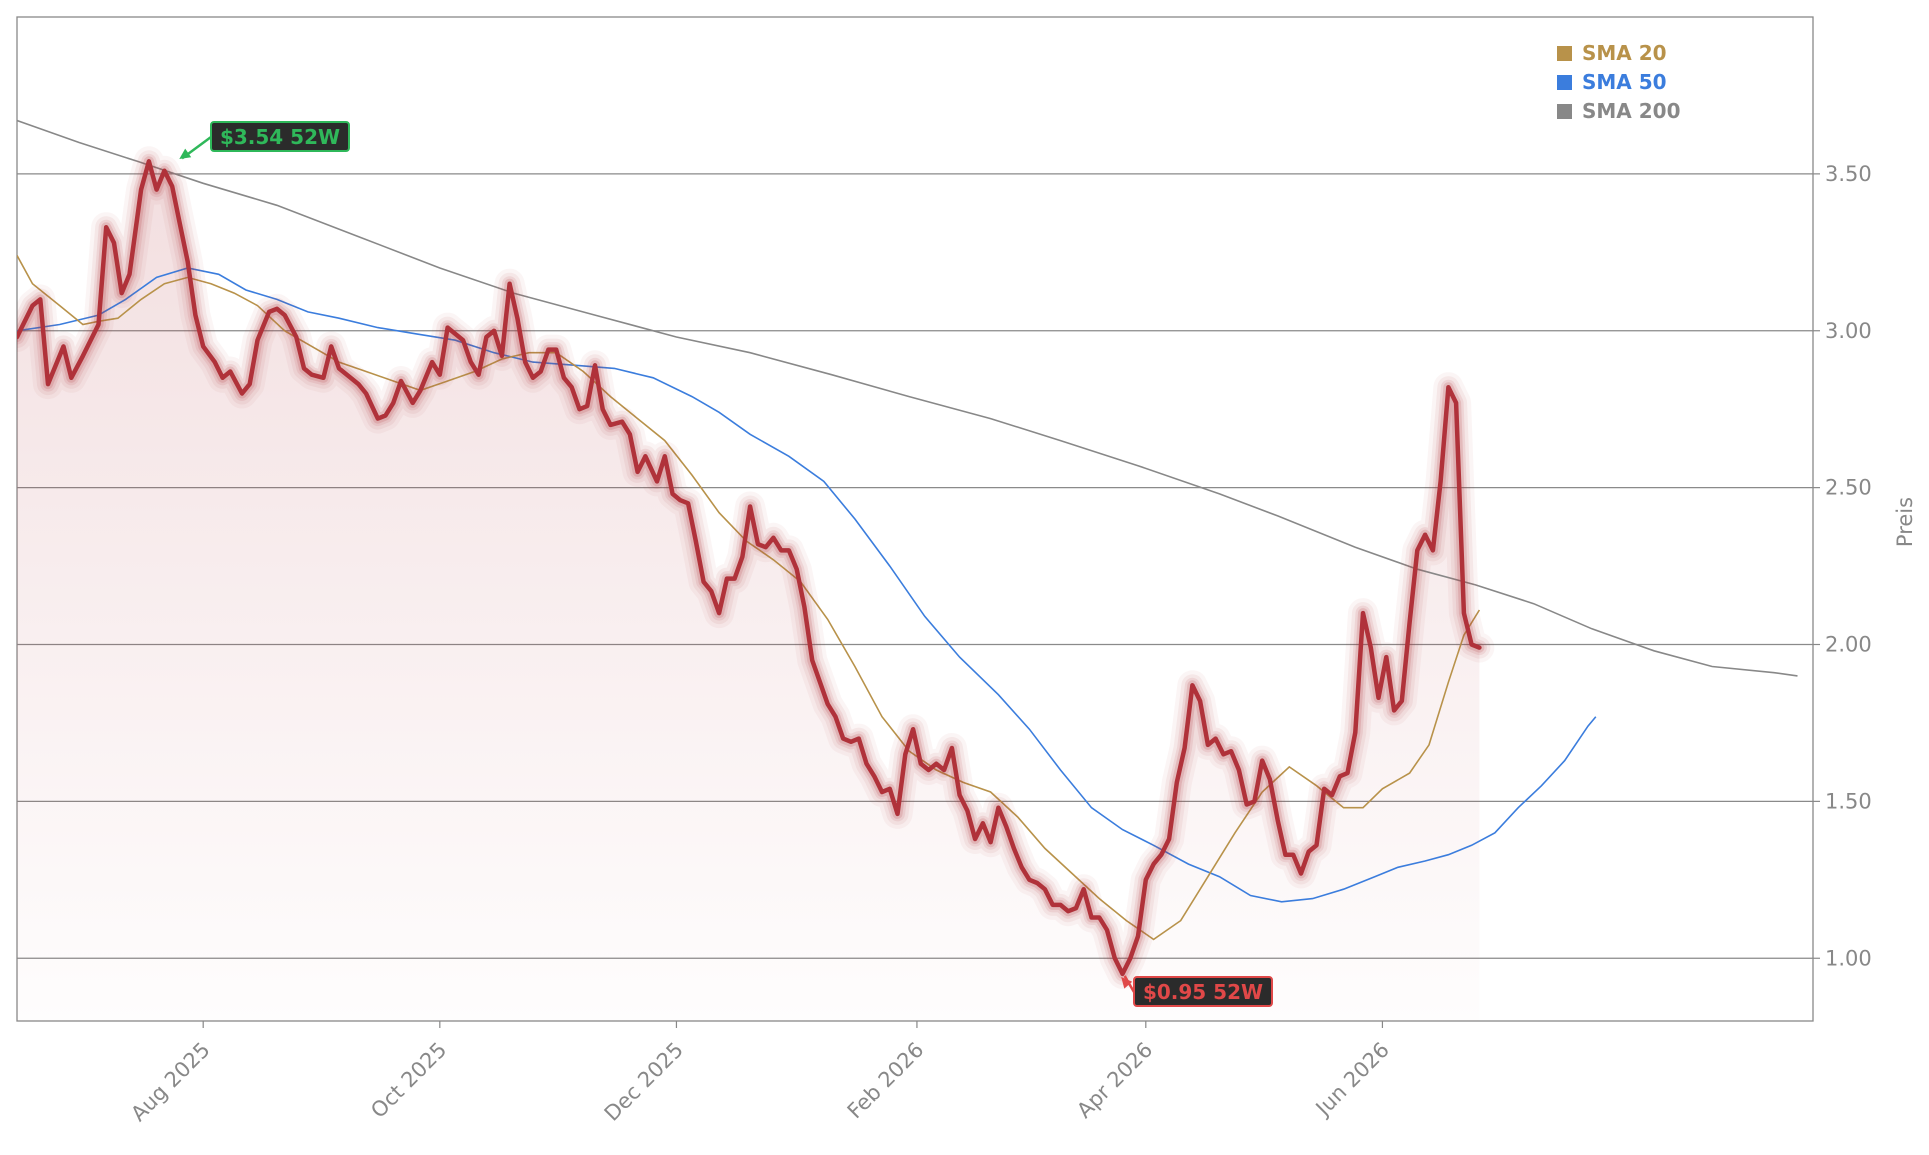 This screenshot has width=1929, height=1155. Describe the element at coordinates (1848, 488) in the screenshot. I see `y-tick-label: 2.50` at that location.